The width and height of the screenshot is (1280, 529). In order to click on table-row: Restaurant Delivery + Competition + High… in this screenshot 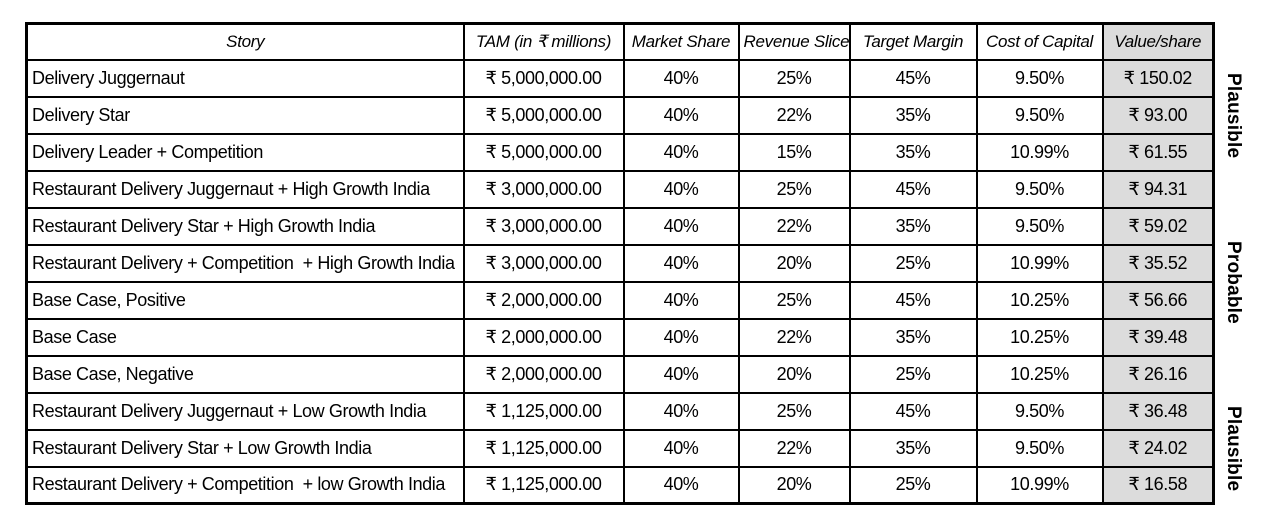, I will do `click(620, 263)`.